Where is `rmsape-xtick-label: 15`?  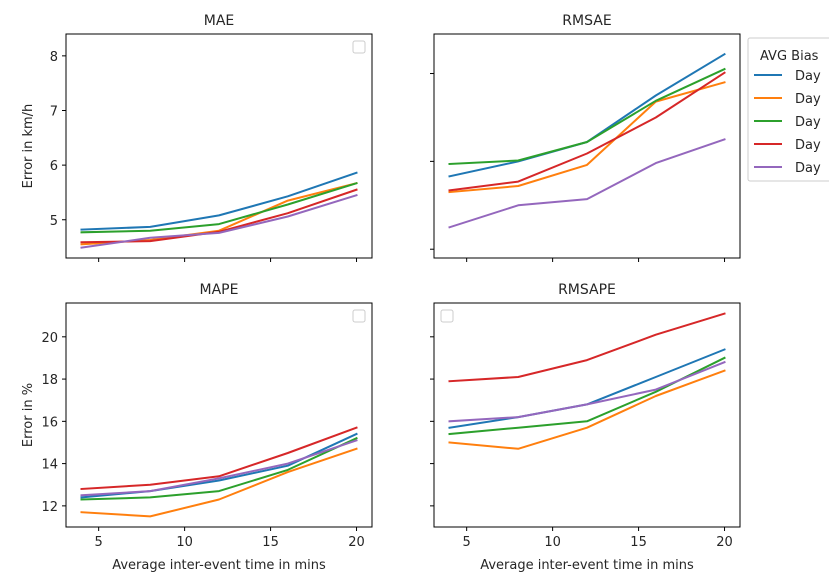
rmsape-xtick-label: 15 is located at coordinates (638, 542).